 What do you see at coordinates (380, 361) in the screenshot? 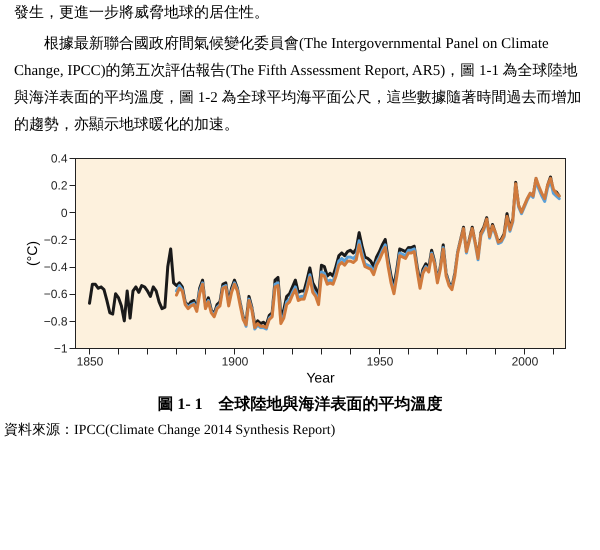
I see `x-tick-label: 1950` at bounding box center [380, 361].